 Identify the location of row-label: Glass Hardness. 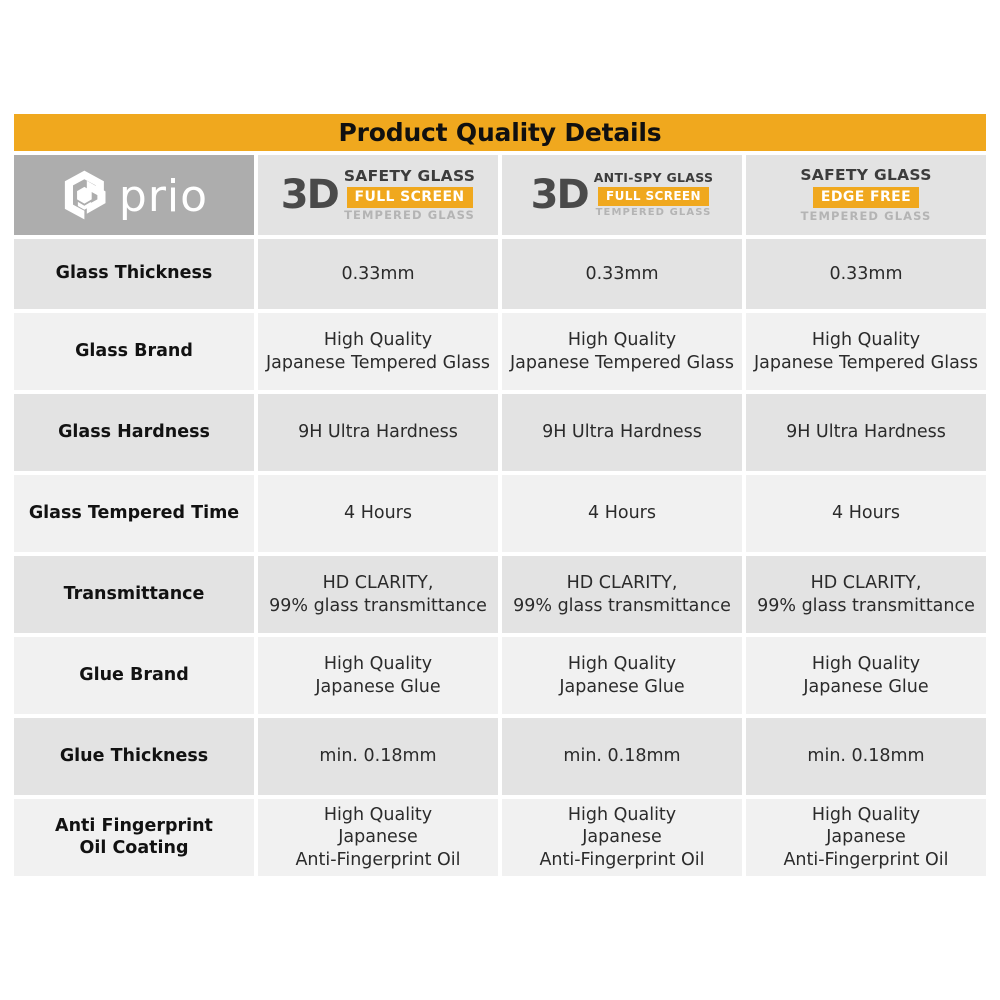
(134, 432).